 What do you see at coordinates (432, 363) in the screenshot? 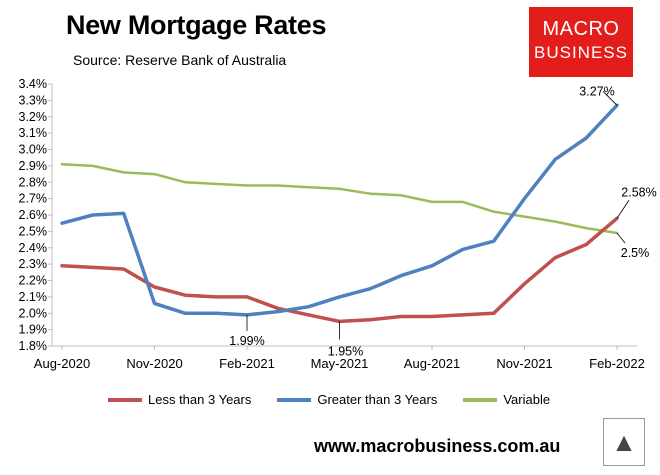
I see `x-tick-label: Aug-2021` at bounding box center [432, 363].